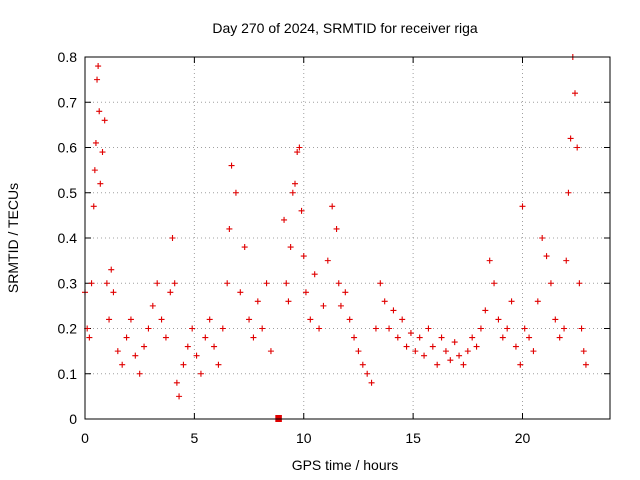  What do you see at coordinates (68, 148) in the screenshot?
I see `y-tick-label: 0.6` at bounding box center [68, 148].